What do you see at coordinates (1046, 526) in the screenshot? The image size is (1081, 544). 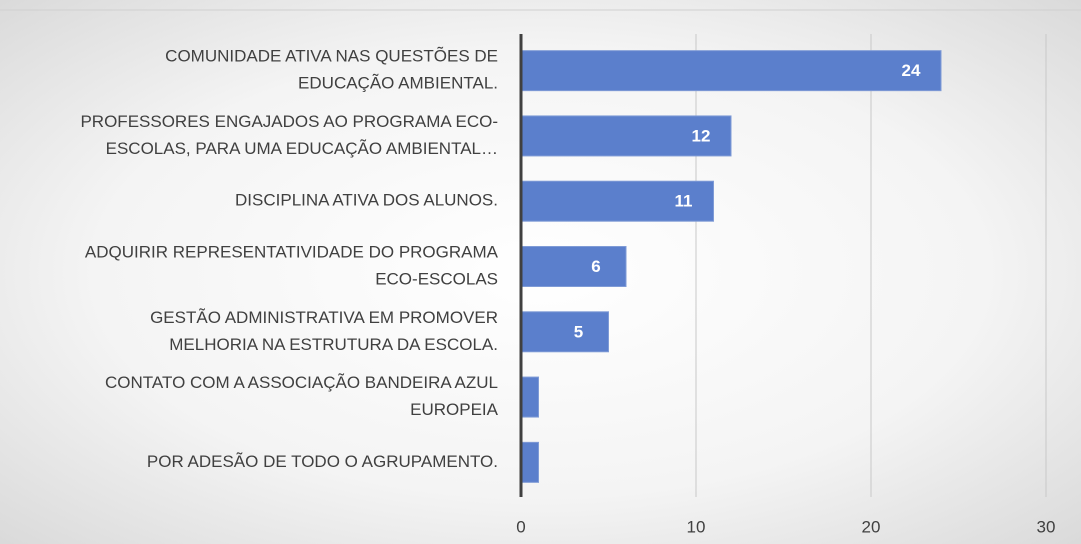 I see `x-tick-label: 30` at bounding box center [1046, 526].